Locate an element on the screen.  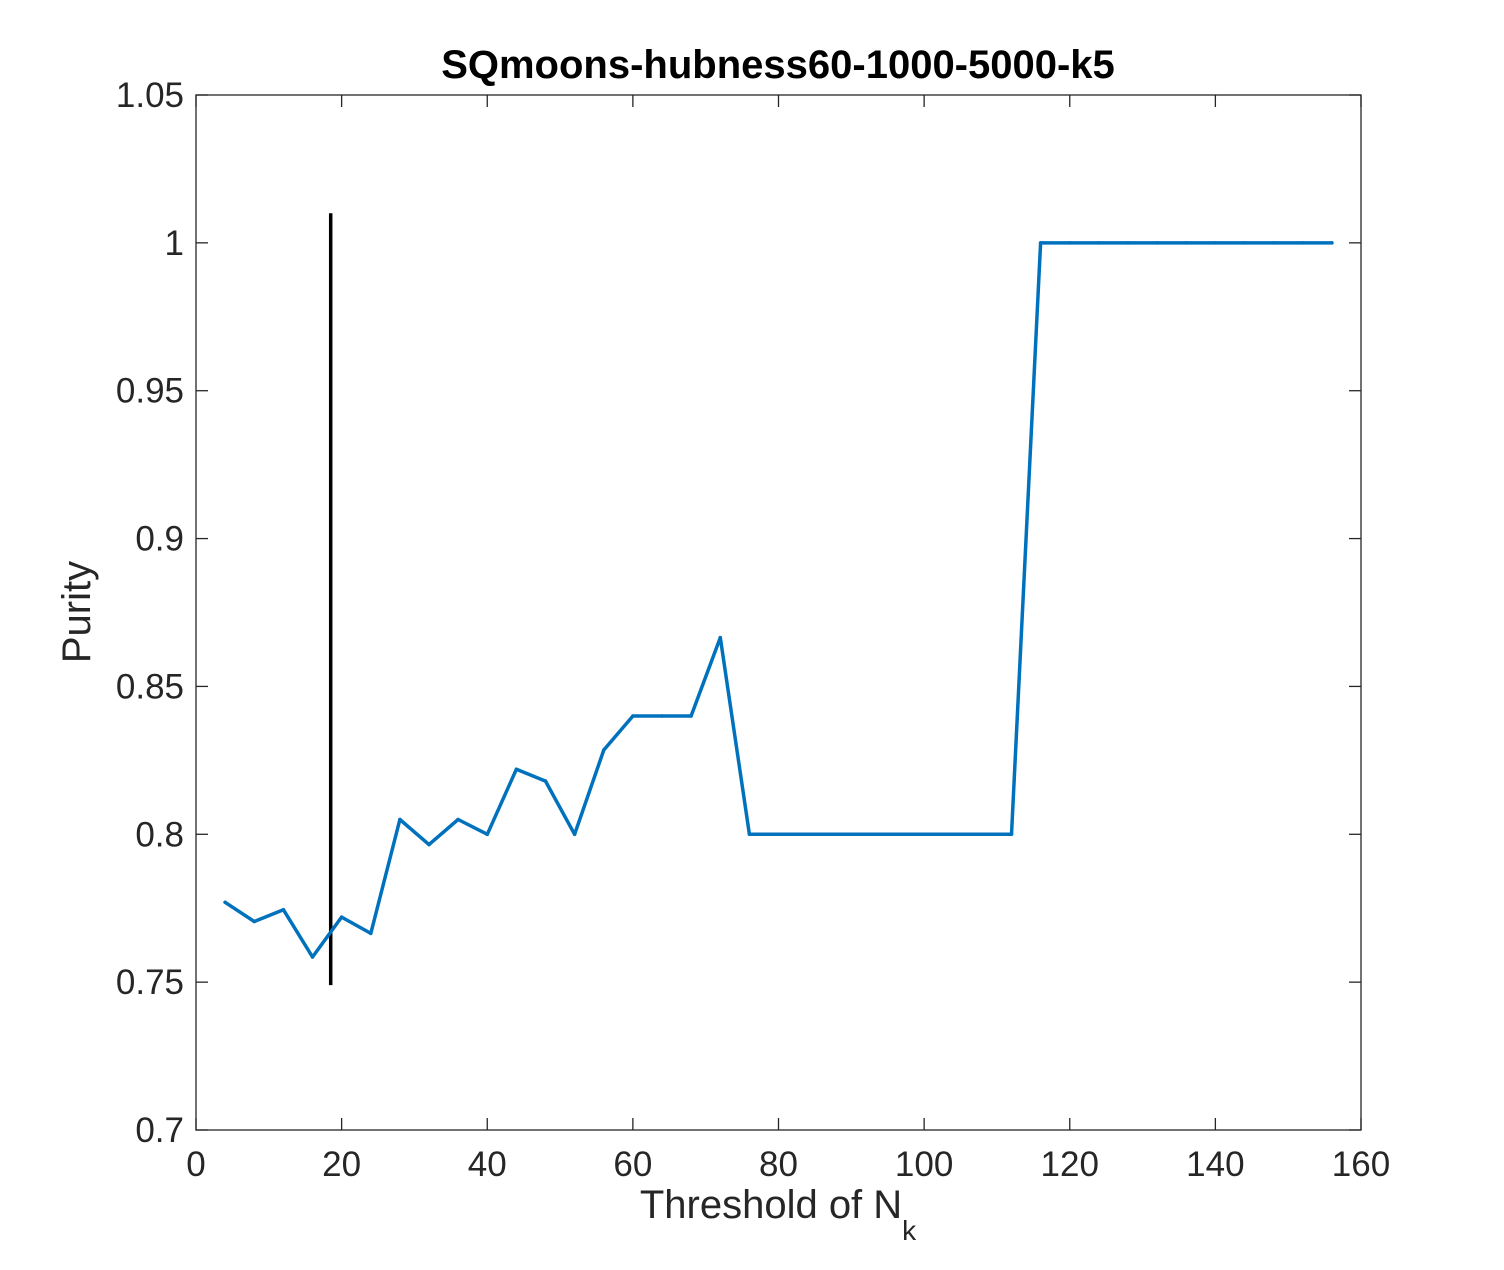
x-tick-label: 160 is located at coordinates (1361, 1164).